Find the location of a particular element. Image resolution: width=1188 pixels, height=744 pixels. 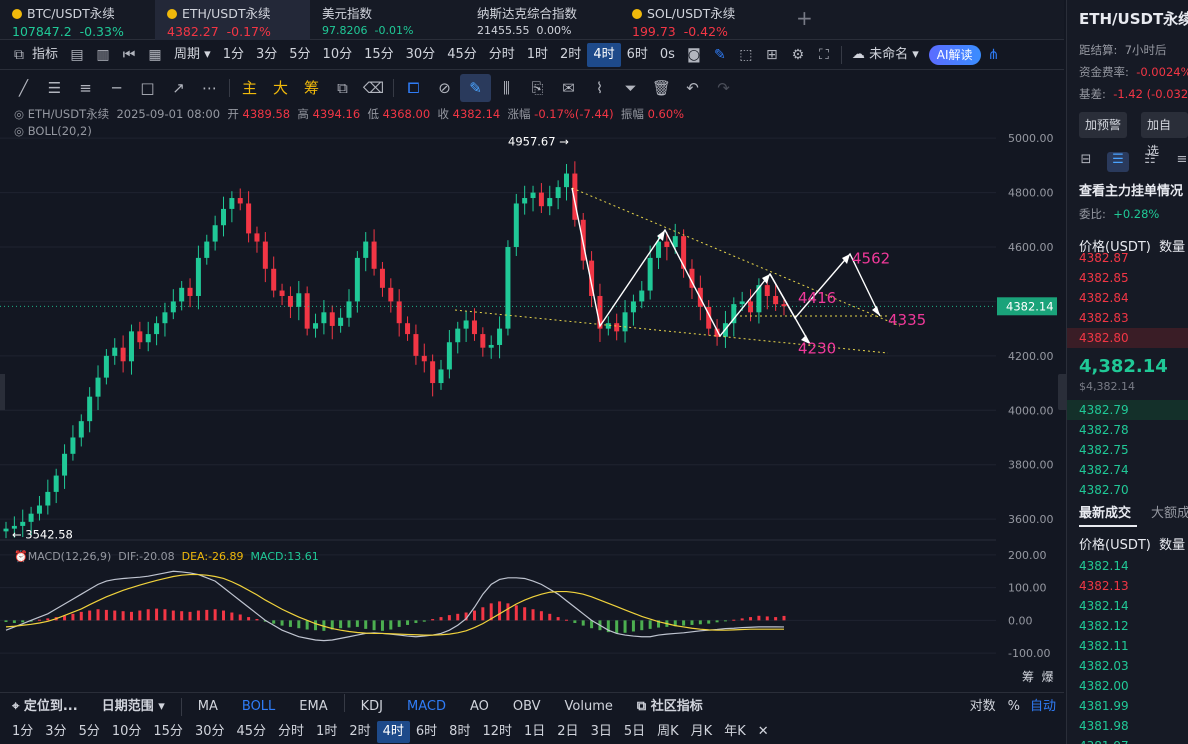

brush-icon: ⌇ is located at coordinates (599, 88).